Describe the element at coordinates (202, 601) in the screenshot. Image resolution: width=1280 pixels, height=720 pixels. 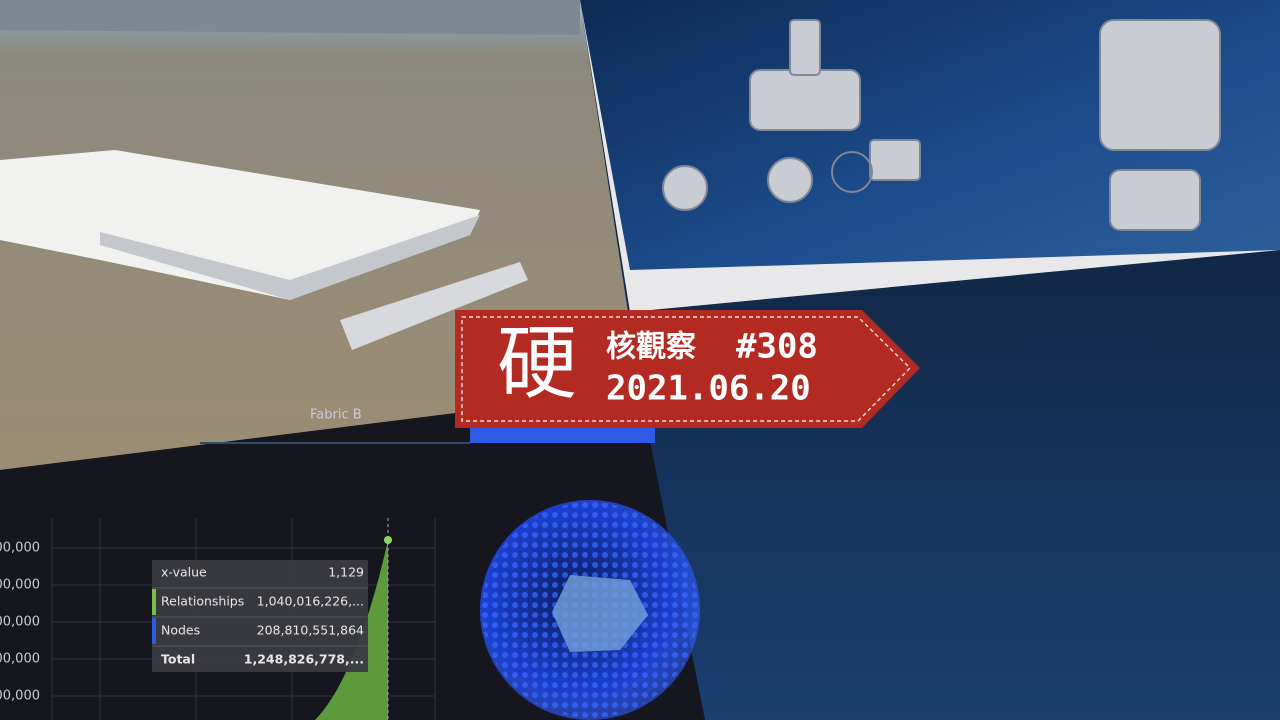
I see `tooltip-key: Relationships` at that location.